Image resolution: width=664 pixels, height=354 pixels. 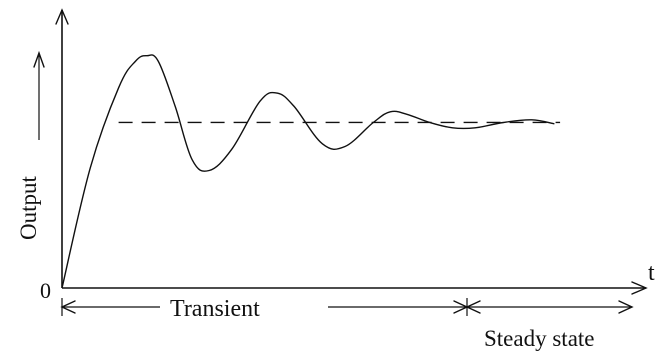 I want to click on y-axis-label: Output, so click(x=28, y=208).